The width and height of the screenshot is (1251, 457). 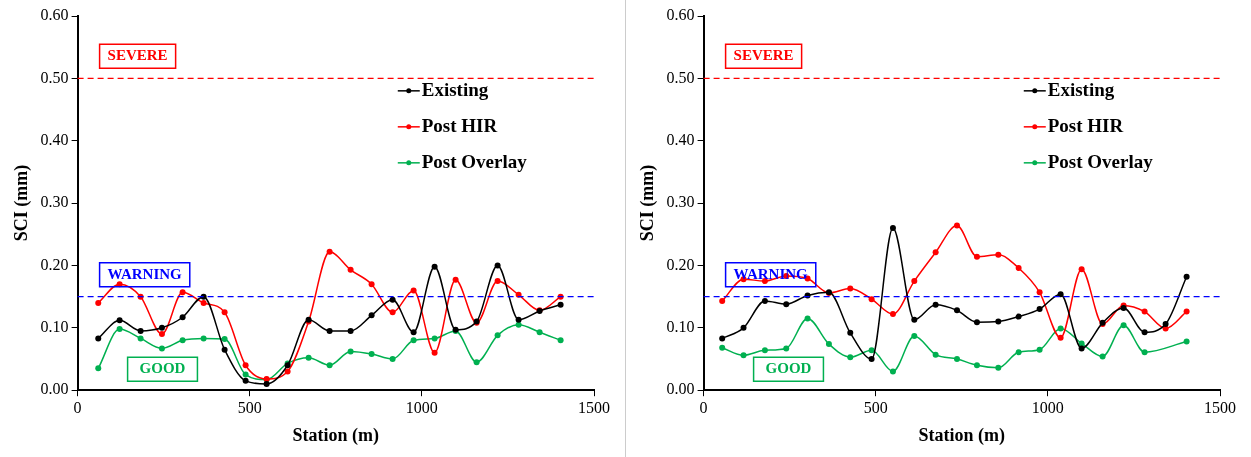 What do you see at coordinates (455, 89) in the screenshot?
I see `legend-label: Existing` at bounding box center [455, 89].